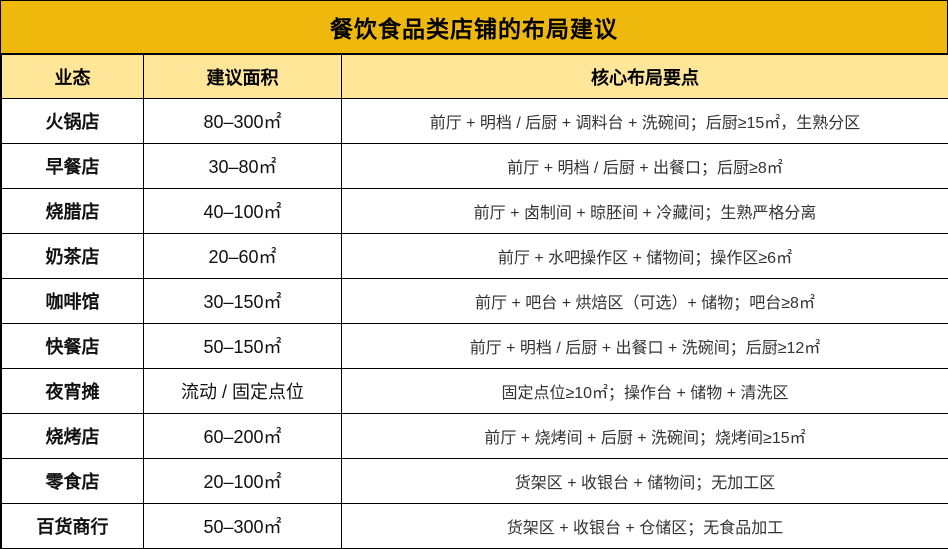 Image resolution: width=948 pixels, height=549 pixels. What do you see at coordinates (72, 211) in the screenshot?
I see `business-type-cell: 烧腊店` at bounding box center [72, 211].